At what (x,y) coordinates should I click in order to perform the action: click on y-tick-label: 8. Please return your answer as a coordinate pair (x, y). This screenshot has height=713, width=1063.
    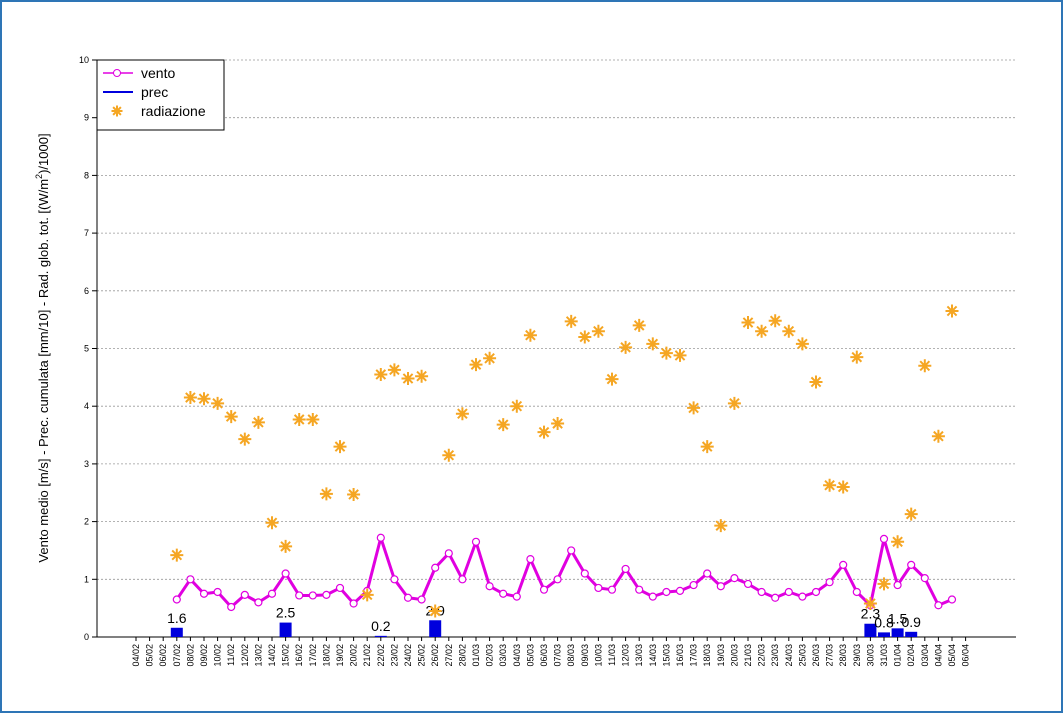
    Looking at the image, I should click on (86, 175).